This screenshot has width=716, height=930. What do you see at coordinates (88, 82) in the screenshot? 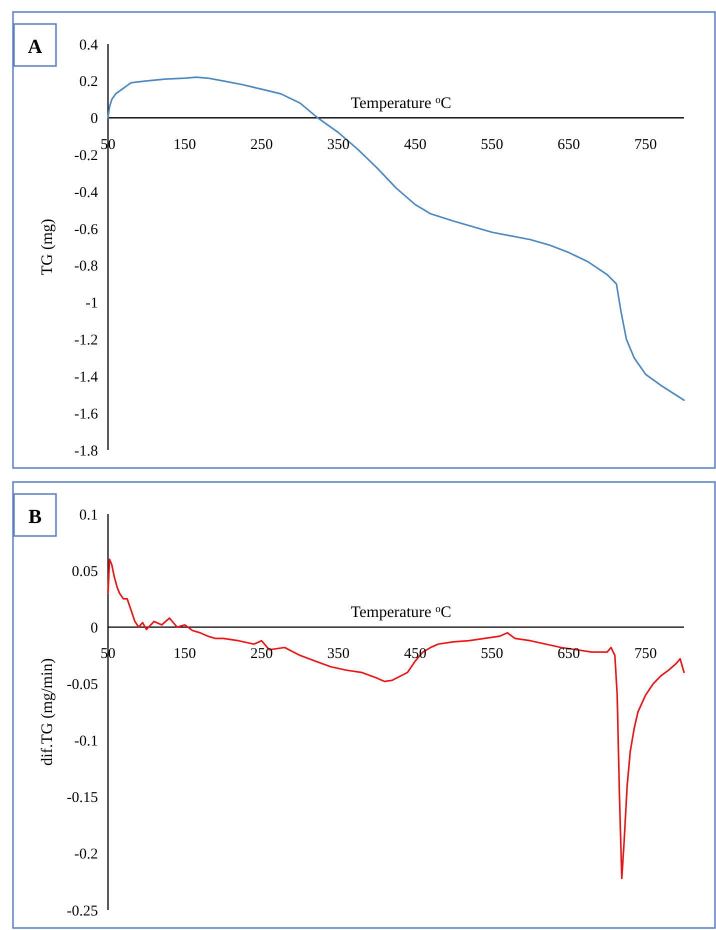
I see `y-tick-label: 0.2` at bounding box center [88, 82].